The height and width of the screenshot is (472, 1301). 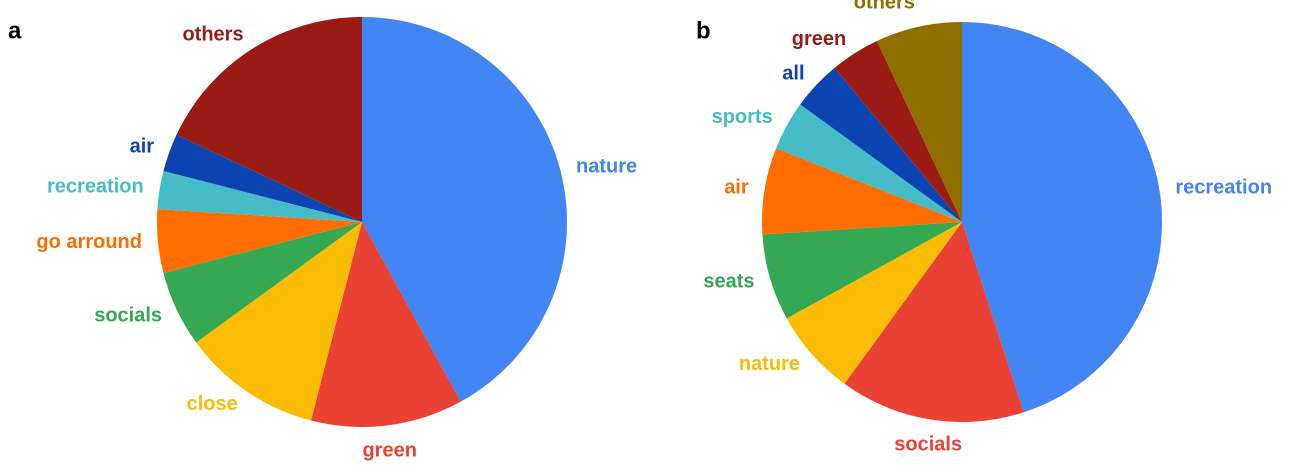 I want to click on slice-label: go arround, so click(x=89, y=242).